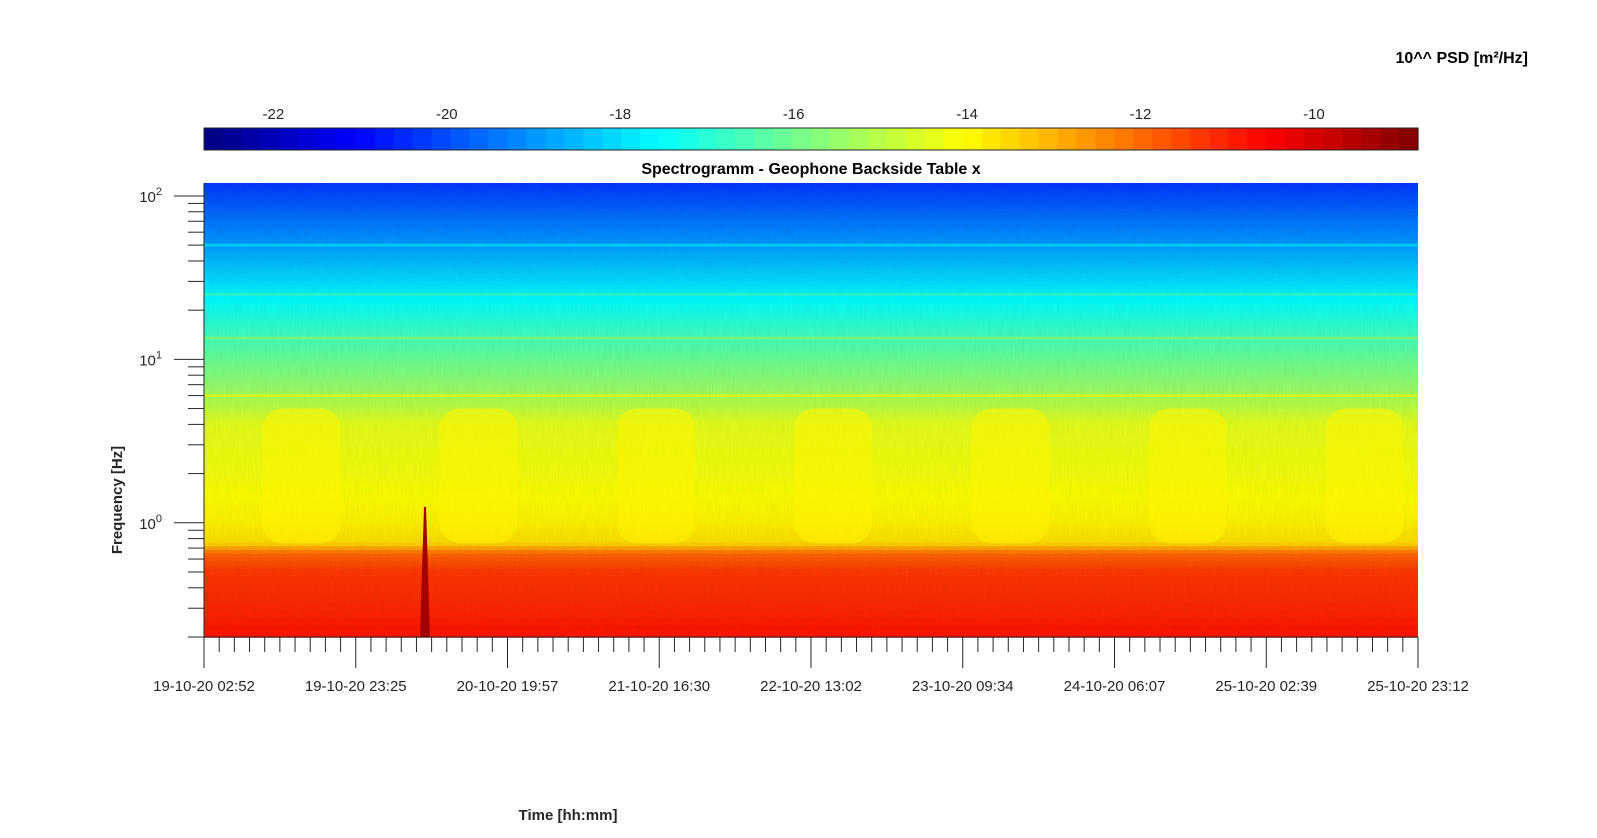 The image size is (1597, 838). What do you see at coordinates (356, 686) in the screenshot?
I see `x-tick-label: 19-10-20 23:25` at bounding box center [356, 686].